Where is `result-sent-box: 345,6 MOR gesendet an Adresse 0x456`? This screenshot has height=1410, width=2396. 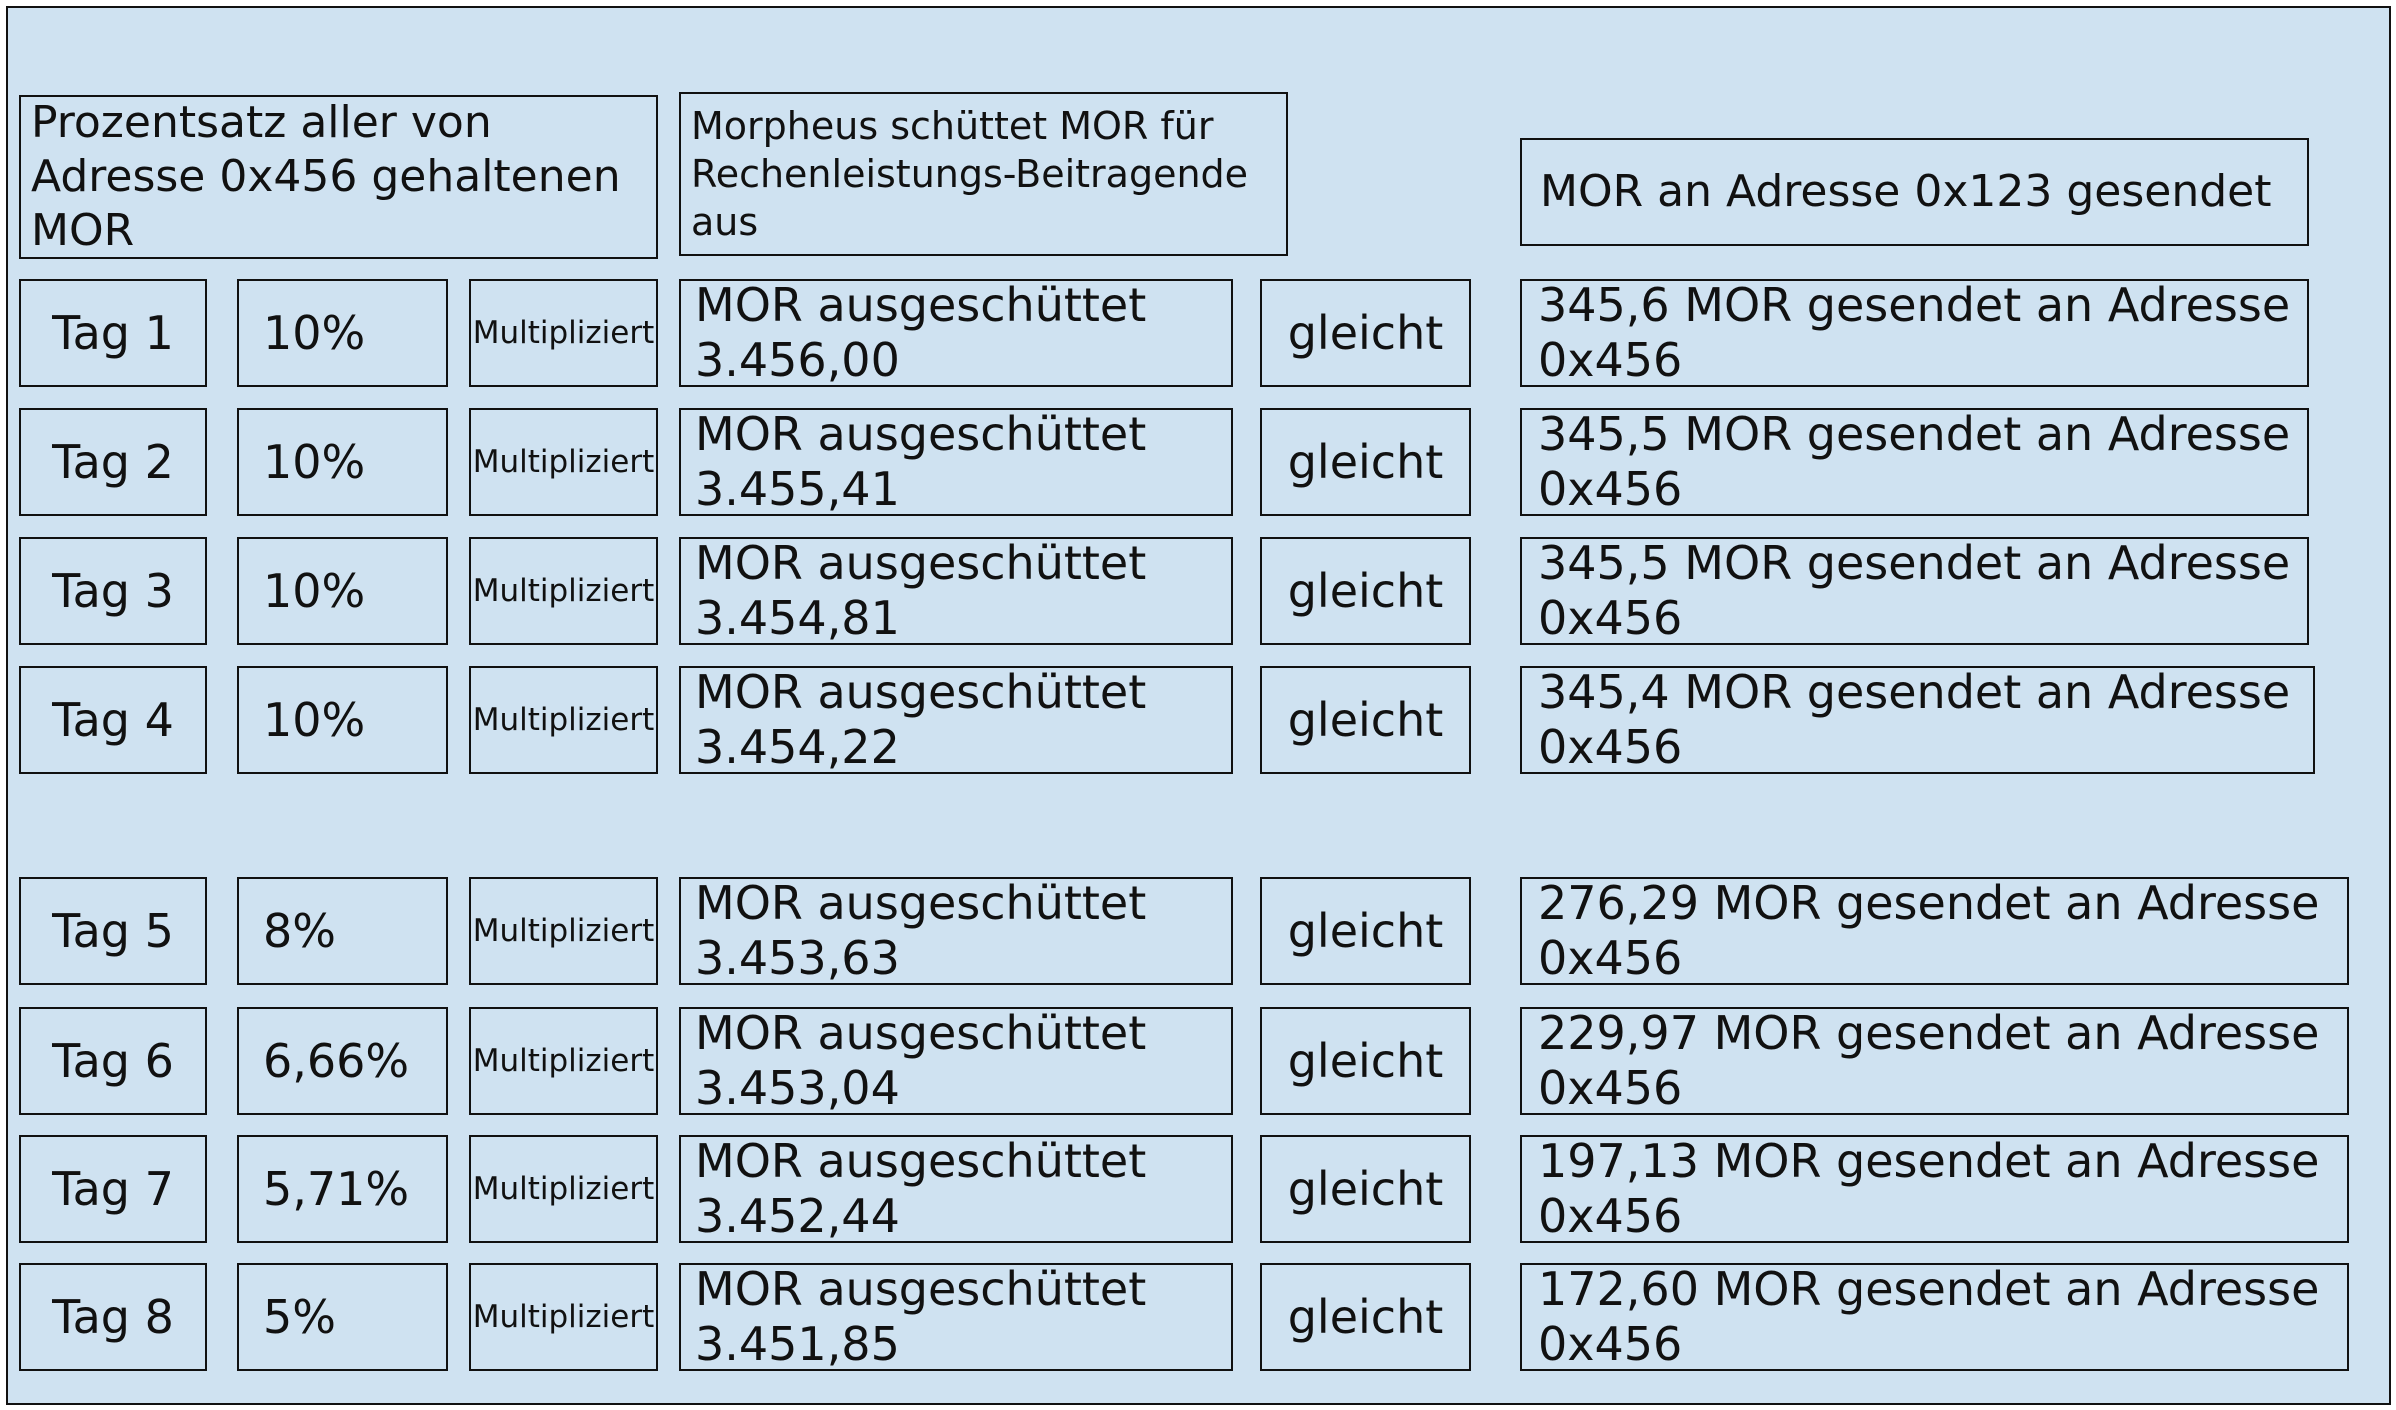 result-sent-box: 345,6 MOR gesendet an Adresse 0x456 is located at coordinates (1914, 332).